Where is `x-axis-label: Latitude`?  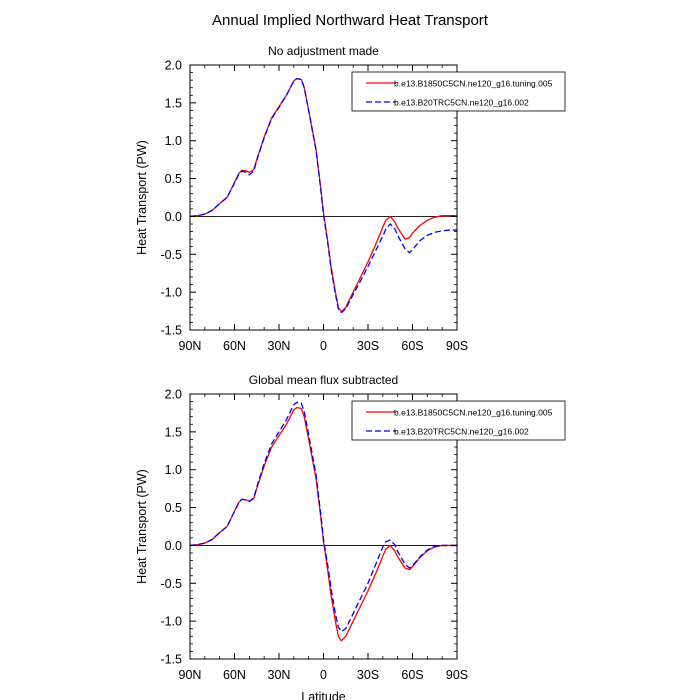
x-axis-label: Latitude is located at coordinates (323, 695).